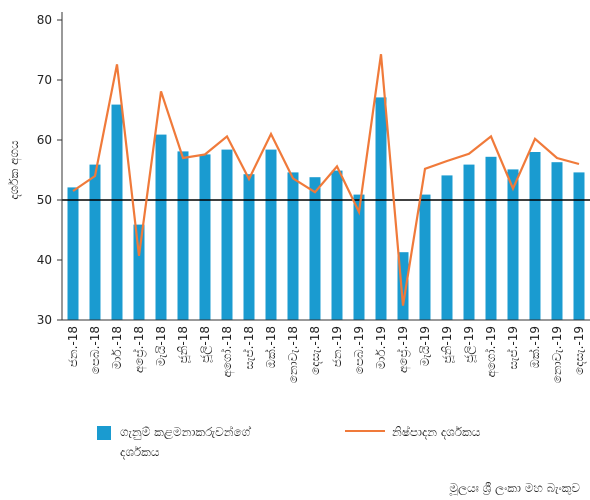  What do you see at coordinates (95, 350) in the screenshot?
I see `x-tick-label: පෙබ.-18` at bounding box center [95, 350].